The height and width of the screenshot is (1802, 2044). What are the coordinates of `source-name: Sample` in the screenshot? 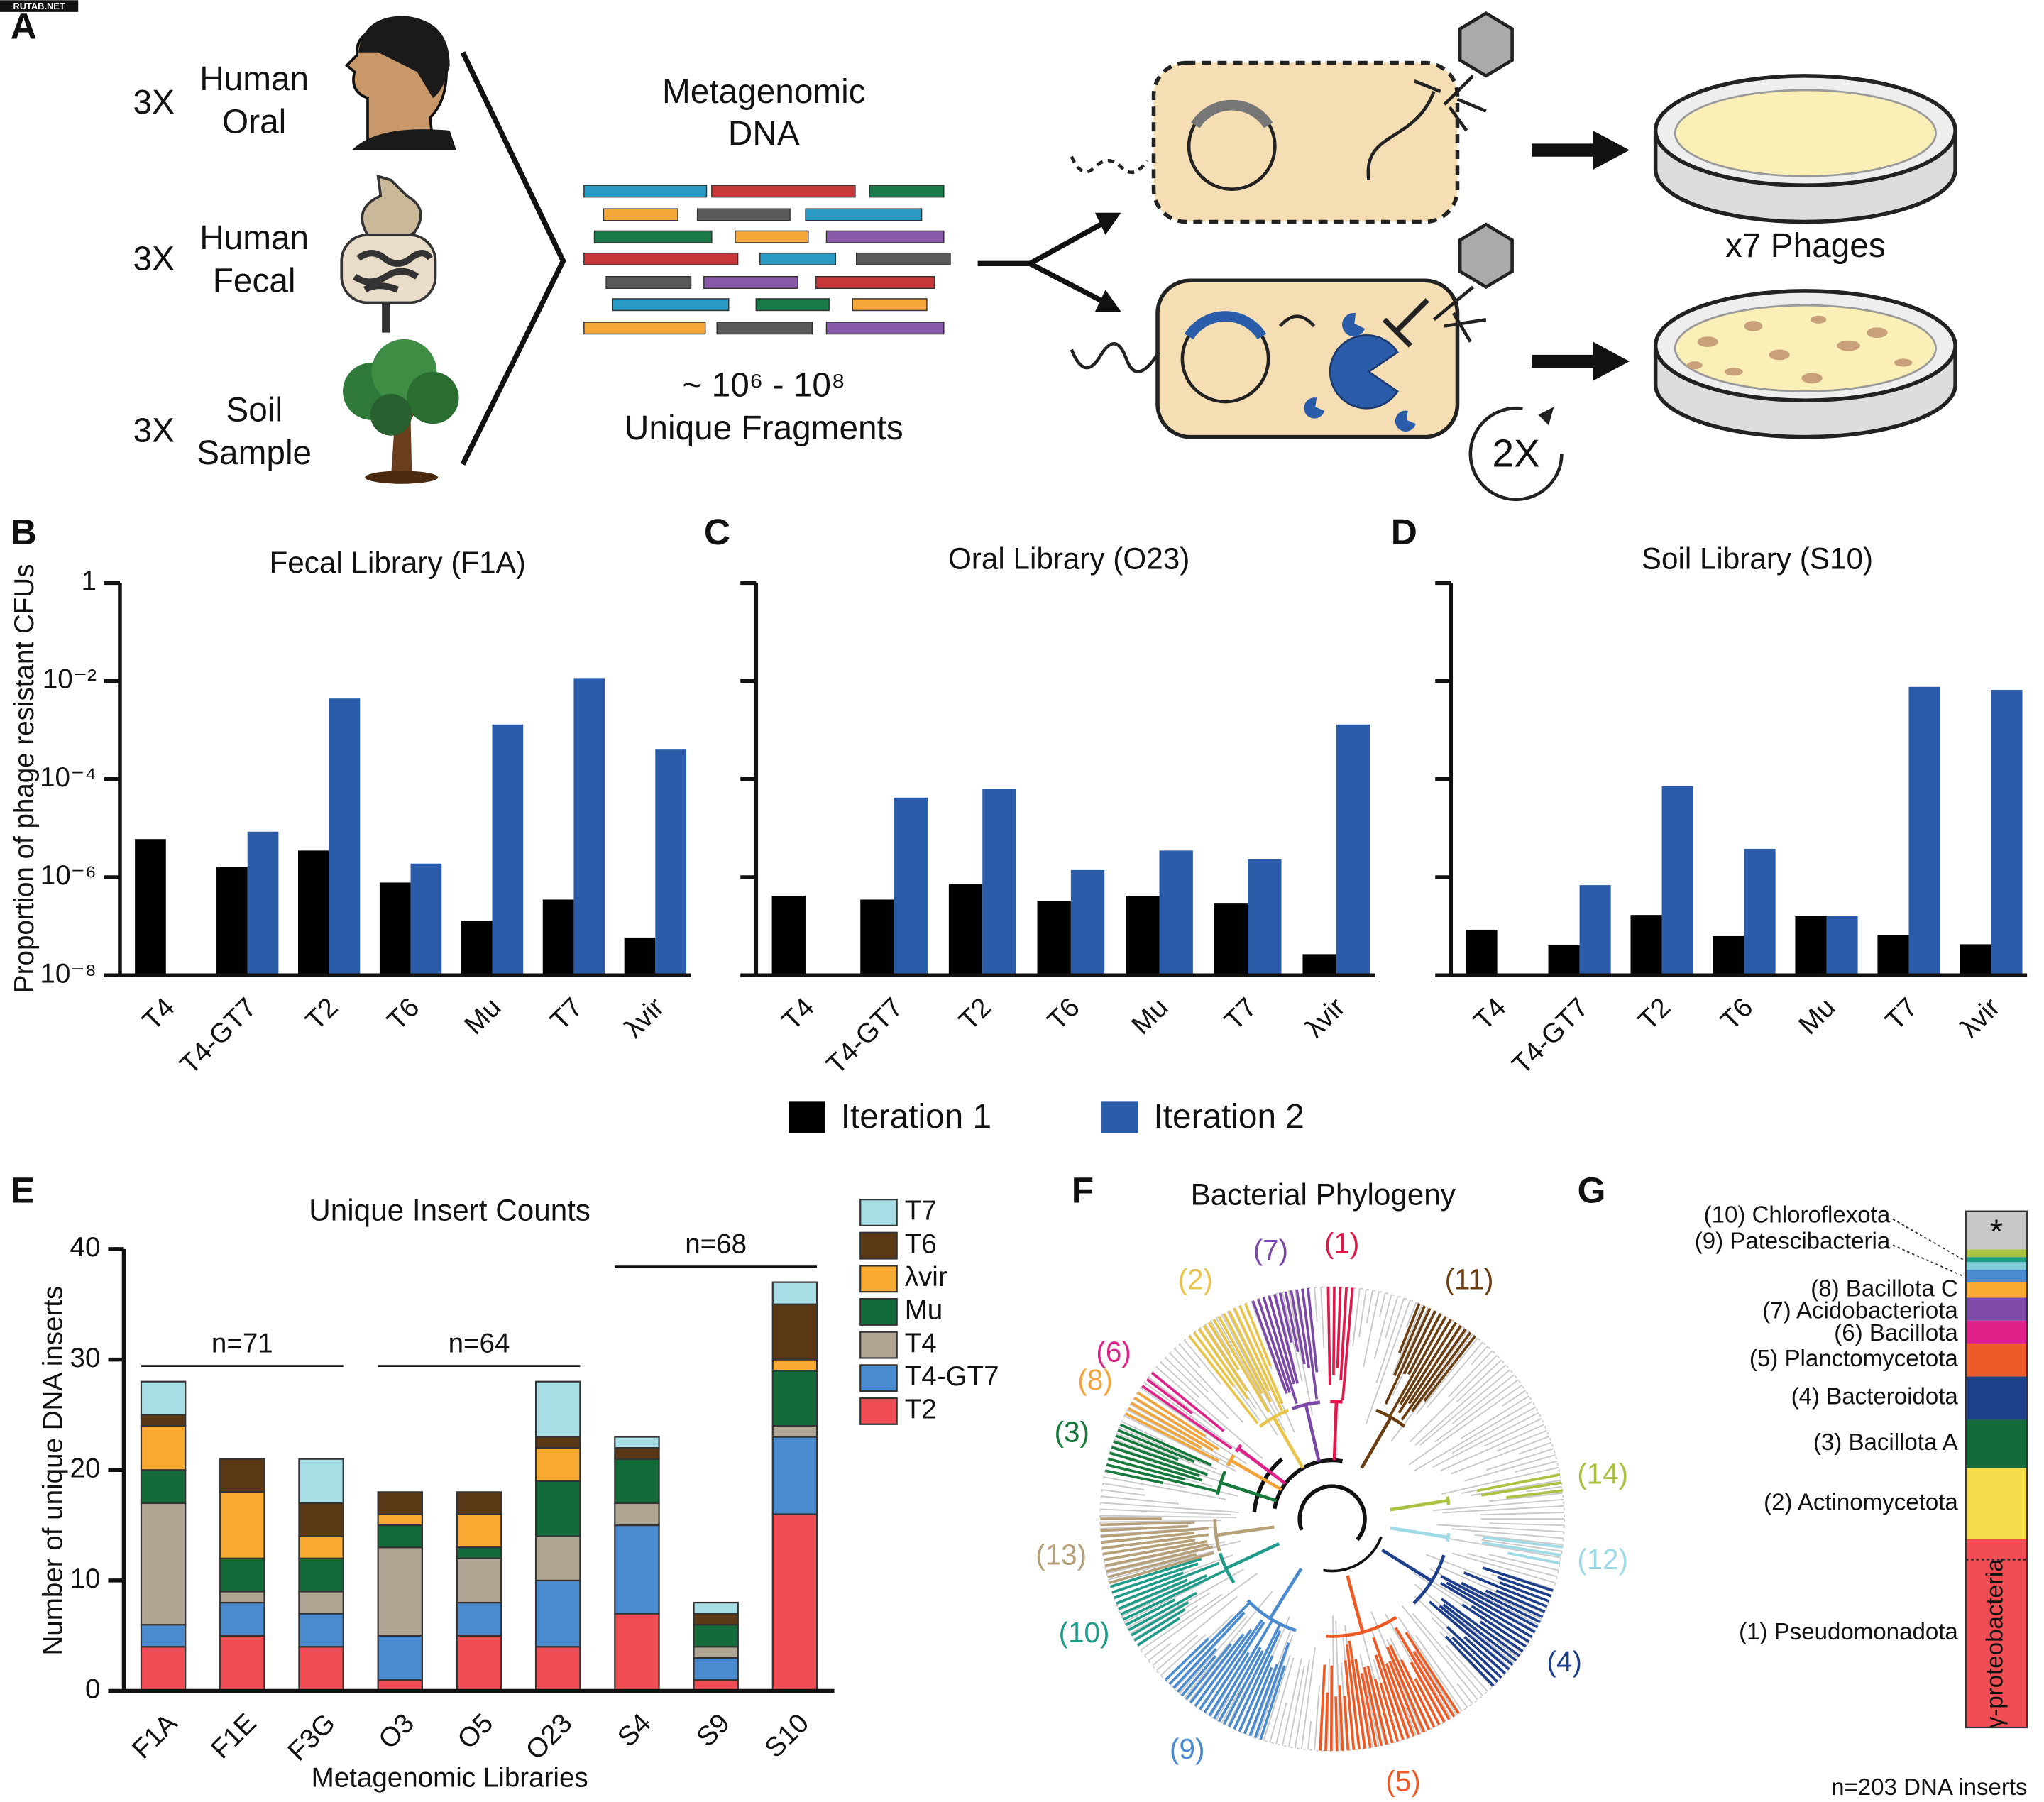 It's located at (254, 453).